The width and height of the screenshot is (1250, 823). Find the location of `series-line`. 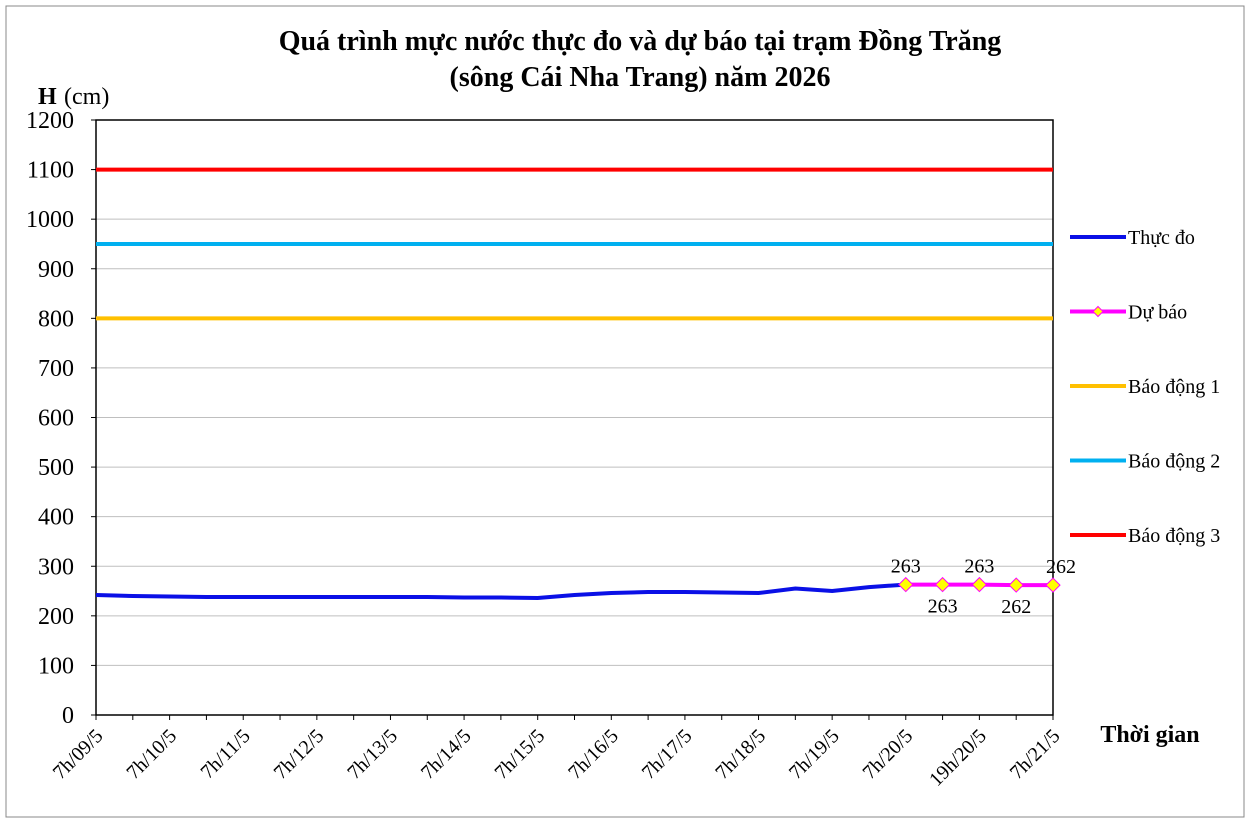

series-line is located at coordinates (500, 591).